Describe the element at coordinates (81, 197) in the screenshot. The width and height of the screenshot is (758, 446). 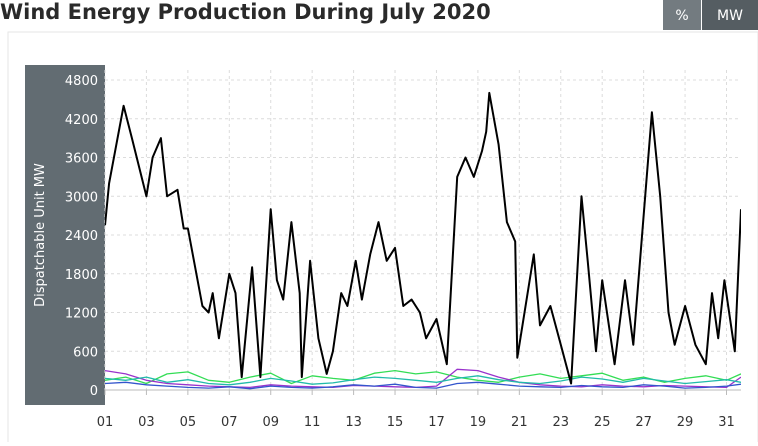
I see `y-tick-label: 3000` at that location.